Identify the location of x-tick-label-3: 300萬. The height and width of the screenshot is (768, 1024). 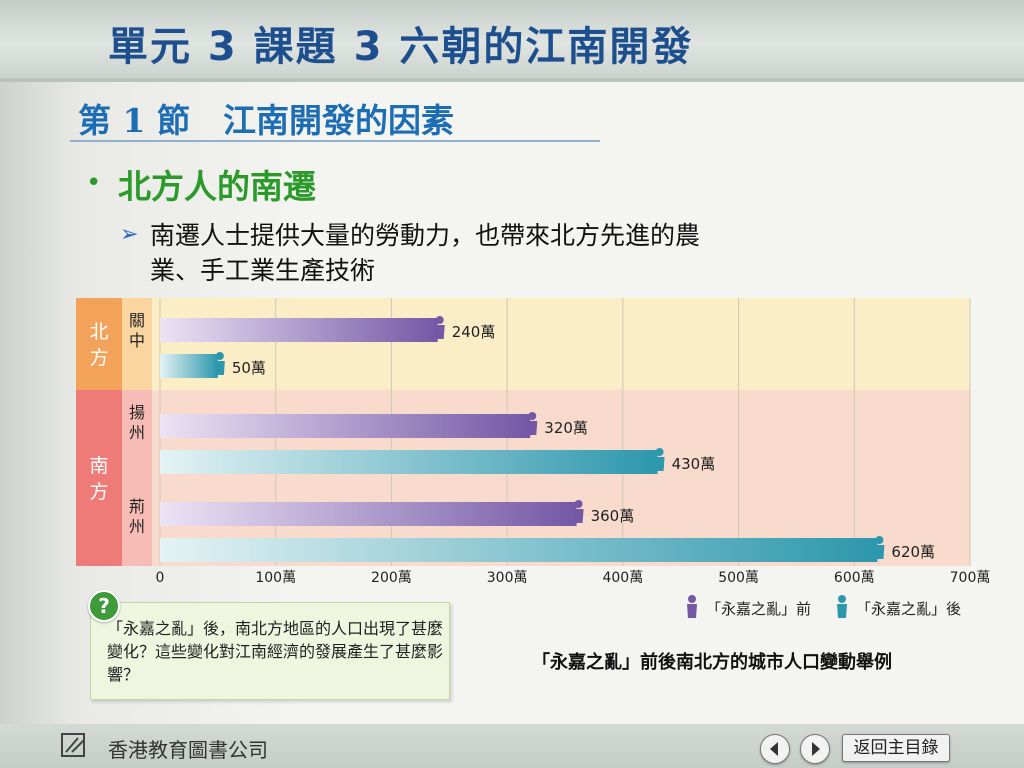
(507, 578).